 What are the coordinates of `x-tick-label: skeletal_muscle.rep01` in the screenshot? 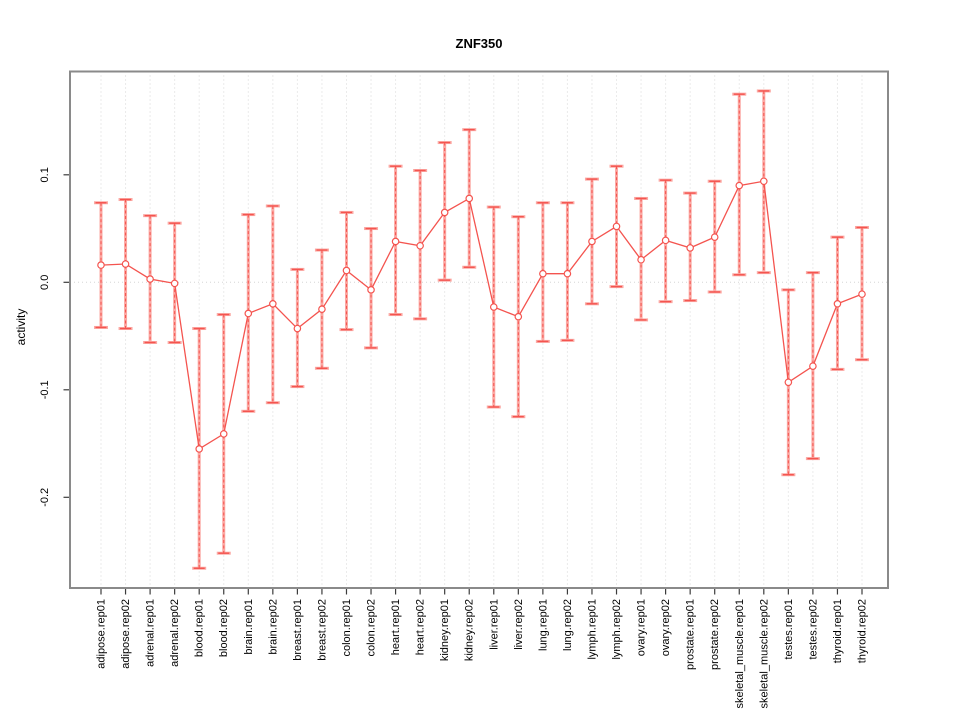 It's located at (740, 653).